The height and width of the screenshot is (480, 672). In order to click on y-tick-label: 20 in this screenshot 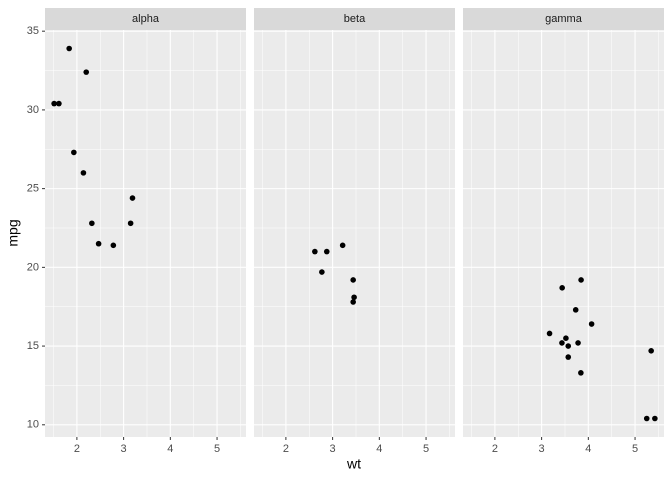, I will do `click(33, 267)`.